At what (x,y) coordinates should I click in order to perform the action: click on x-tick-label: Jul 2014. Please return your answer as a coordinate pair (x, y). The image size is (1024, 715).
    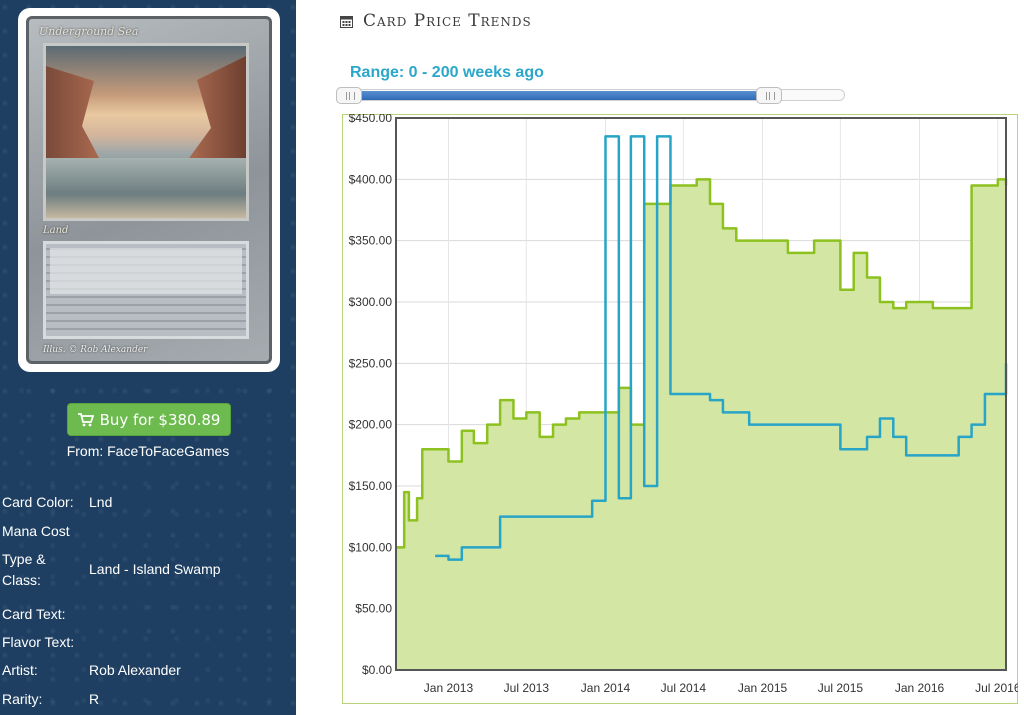
    Looking at the image, I should click on (684, 688).